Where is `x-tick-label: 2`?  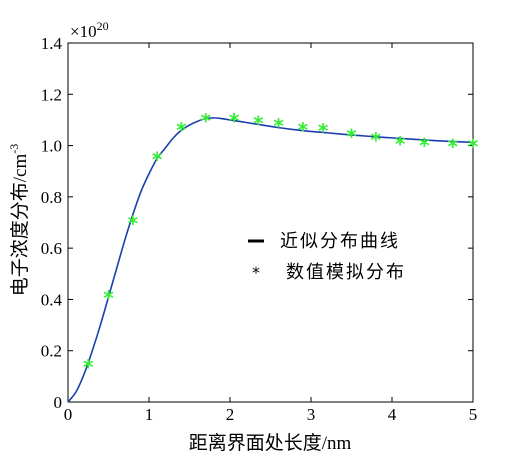 x-tick-label: 2 is located at coordinates (230, 414).